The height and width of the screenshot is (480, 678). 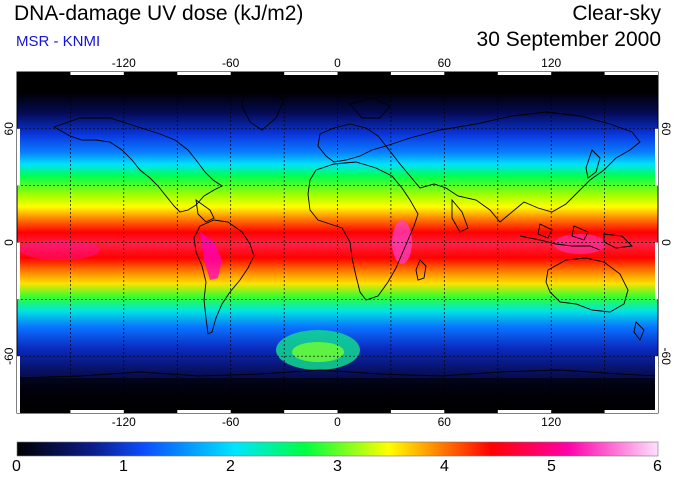 I want to click on lat-tick-left: -60, so click(x=9, y=356).